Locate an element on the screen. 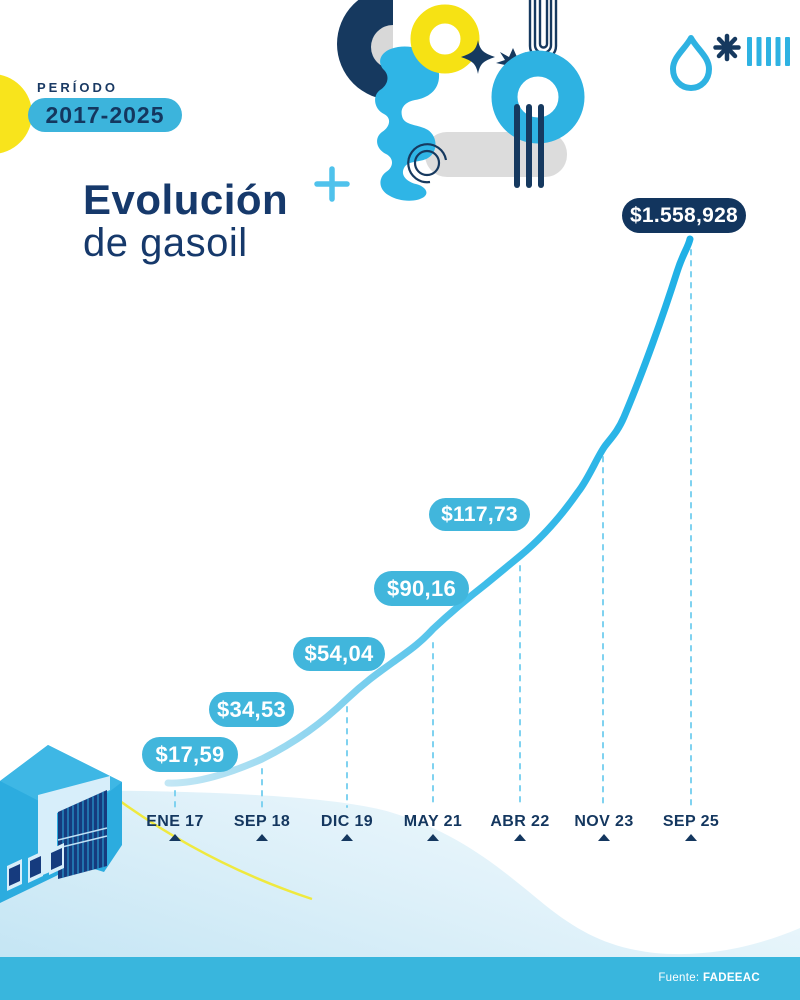 The width and height of the screenshot is (800, 1000). five-stripes-icon is located at coordinates (768, 51).